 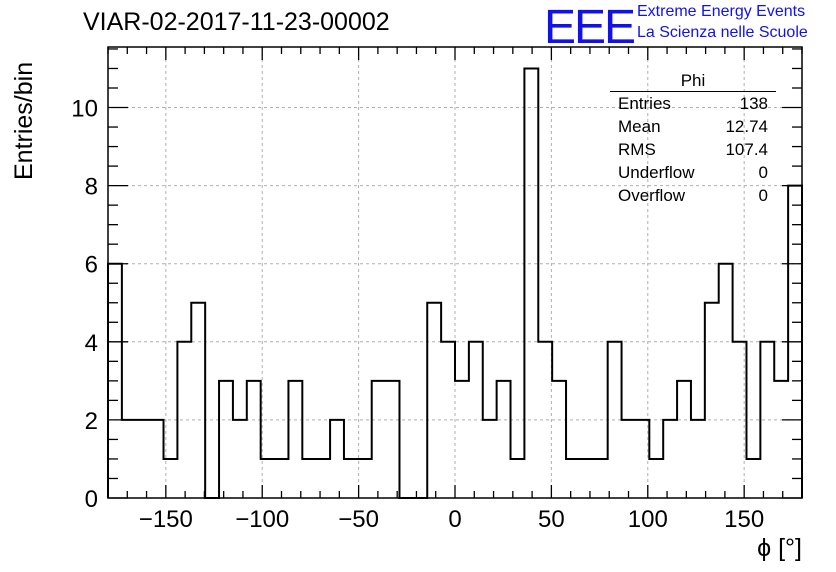 What do you see at coordinates (656, 172) in the screenshot?
I see `stats-label: Underflow` at bounding box center [656, 172].